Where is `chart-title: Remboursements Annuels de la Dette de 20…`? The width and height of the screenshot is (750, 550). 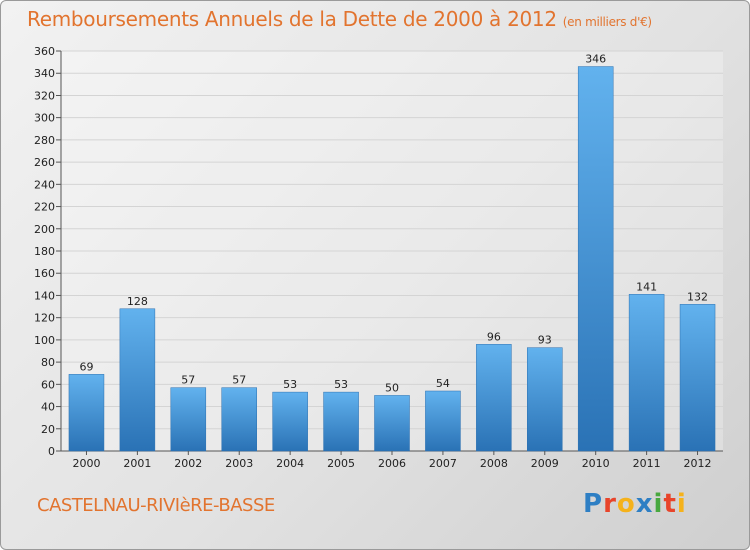 chart-title: Remboursements Annuels de la Dette de 20… is located at coordinates (339, 19).